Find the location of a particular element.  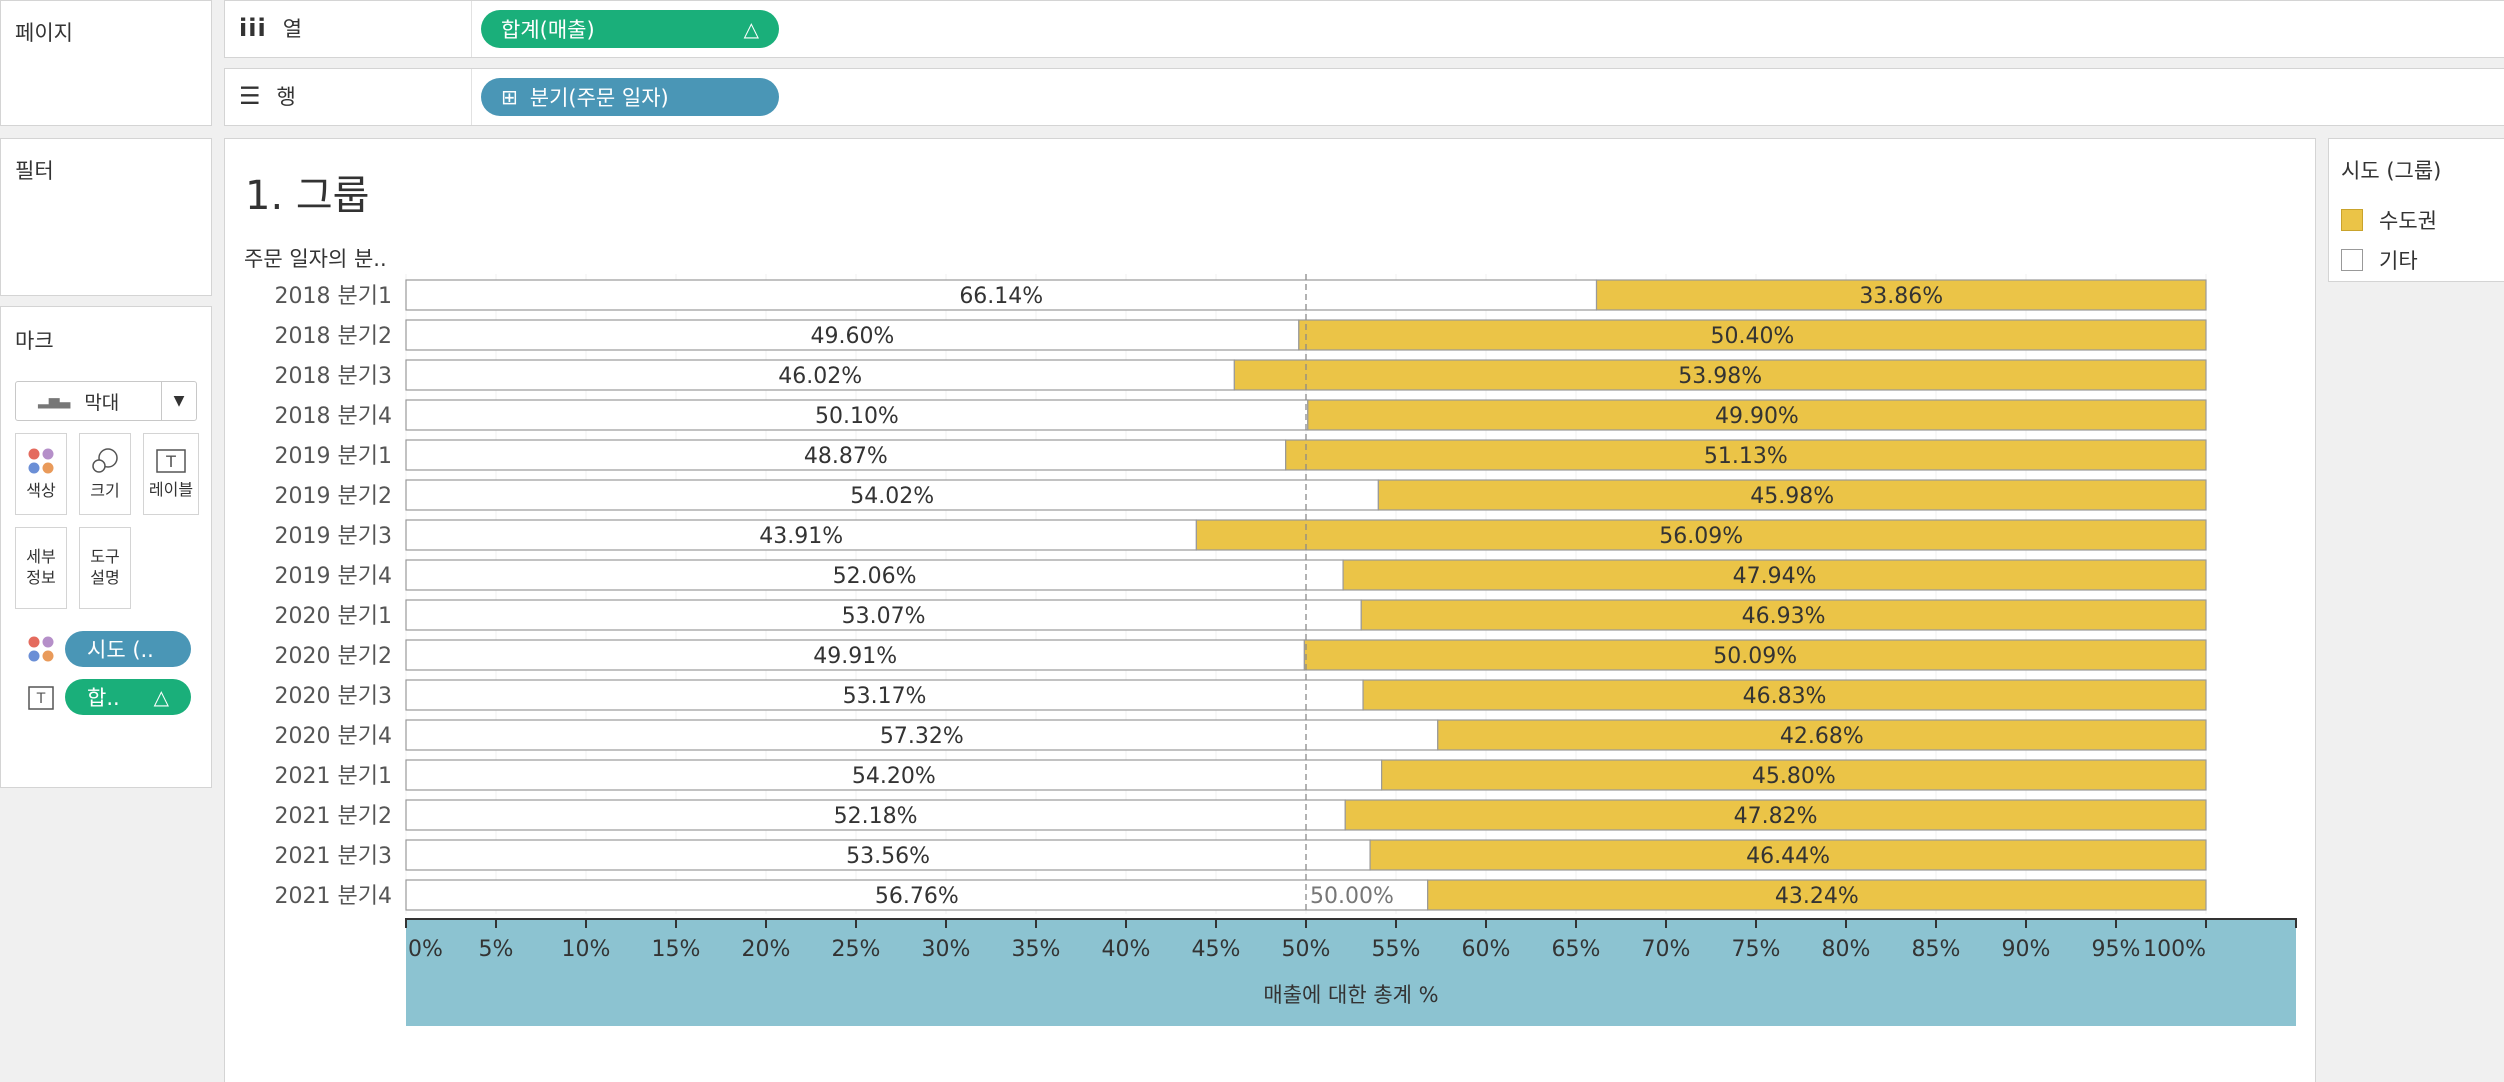

rows-icon: ☰ is located at coordinates (250, 96).